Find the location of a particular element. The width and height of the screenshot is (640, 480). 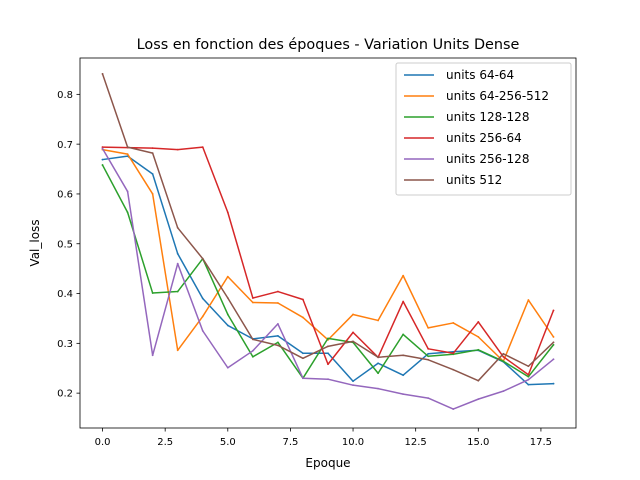

y-axis-ticks: 0.2 0.3 0.4 0.5 0.6 0.7 0.8 is located at coordinates (68, 245).